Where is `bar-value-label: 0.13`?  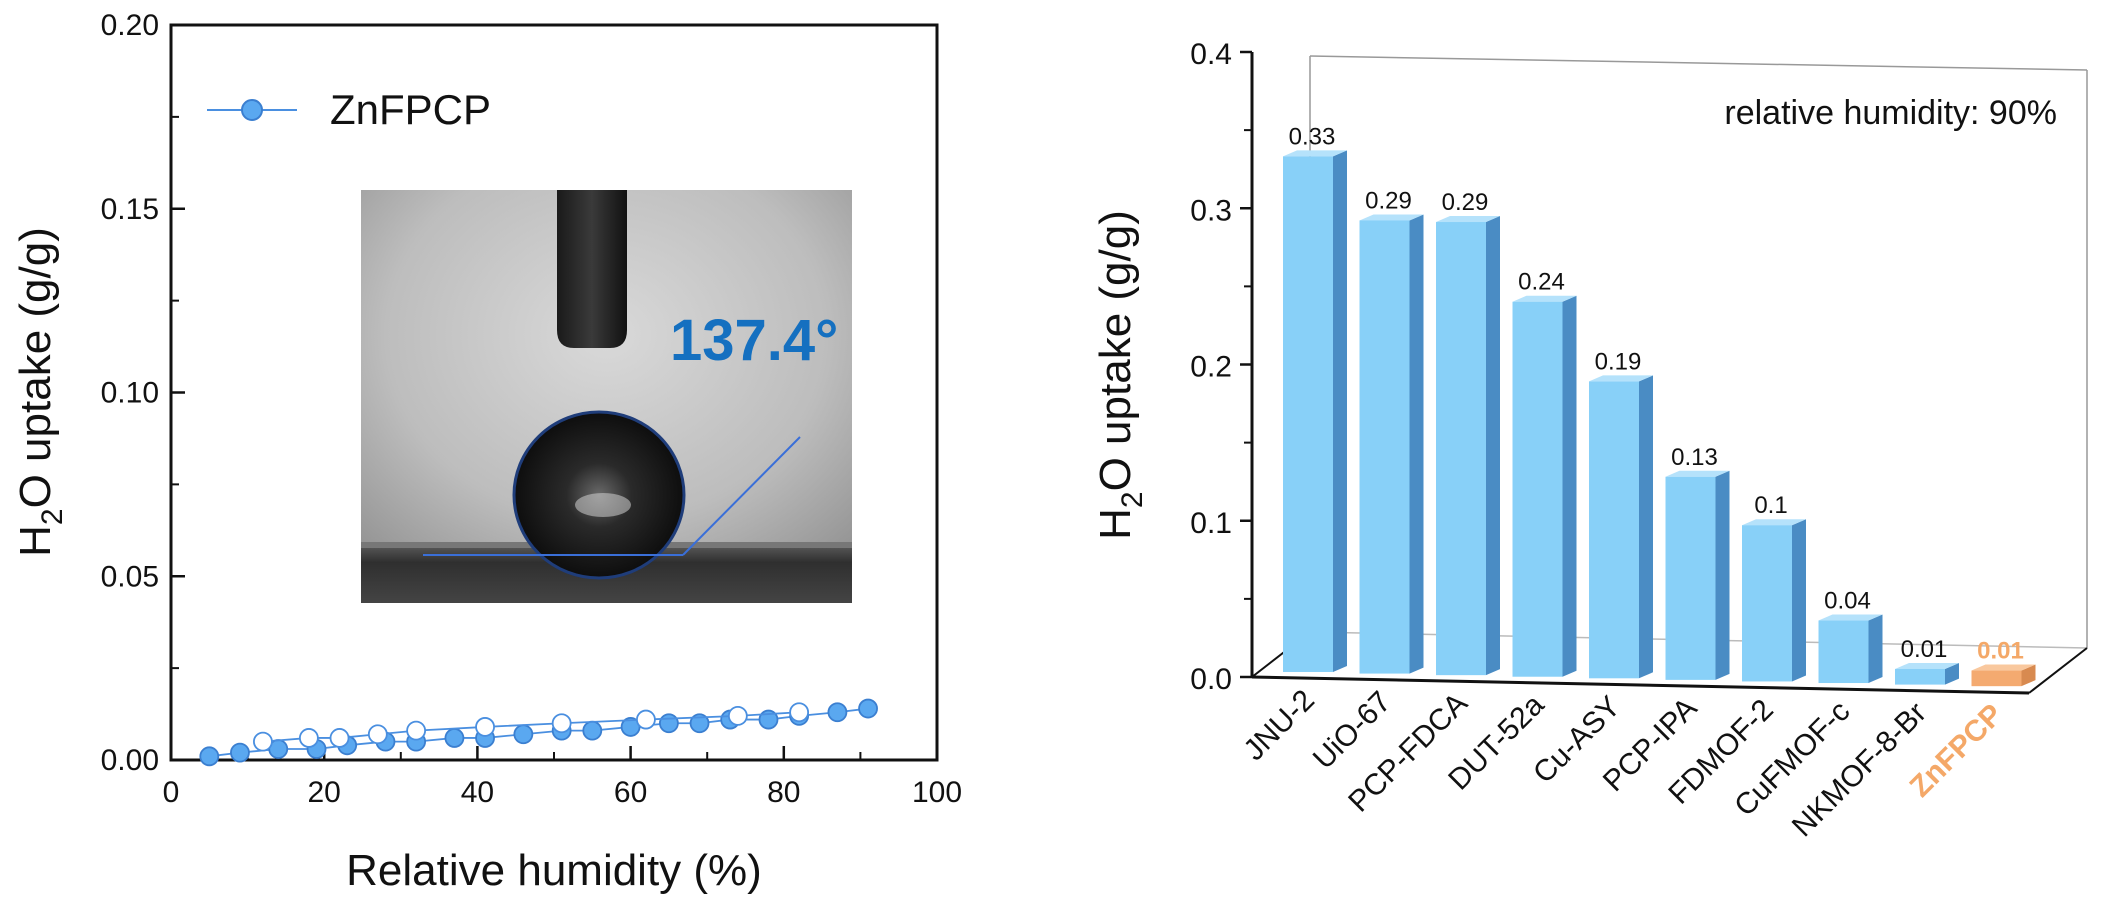
bar-value-label: 0.13 is located at coordinates (1694, 457).